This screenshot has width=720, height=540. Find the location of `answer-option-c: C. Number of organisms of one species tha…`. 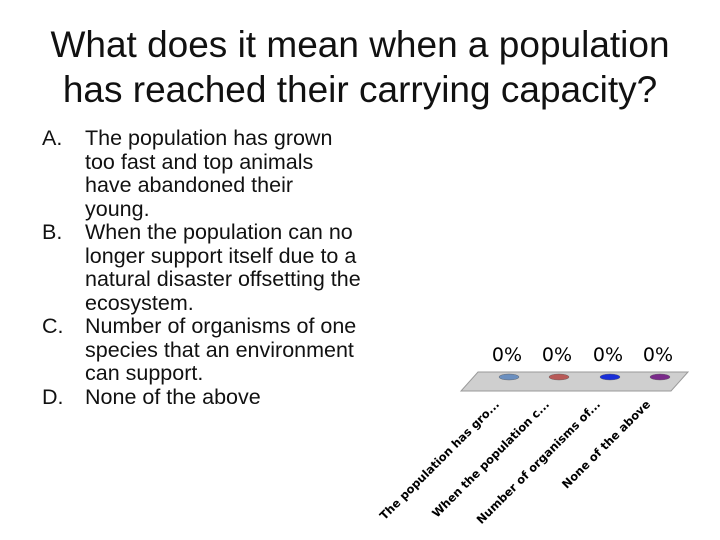

answer-option-c: C. Number of organisms of one species tha… is located at coordinates (202, 350).